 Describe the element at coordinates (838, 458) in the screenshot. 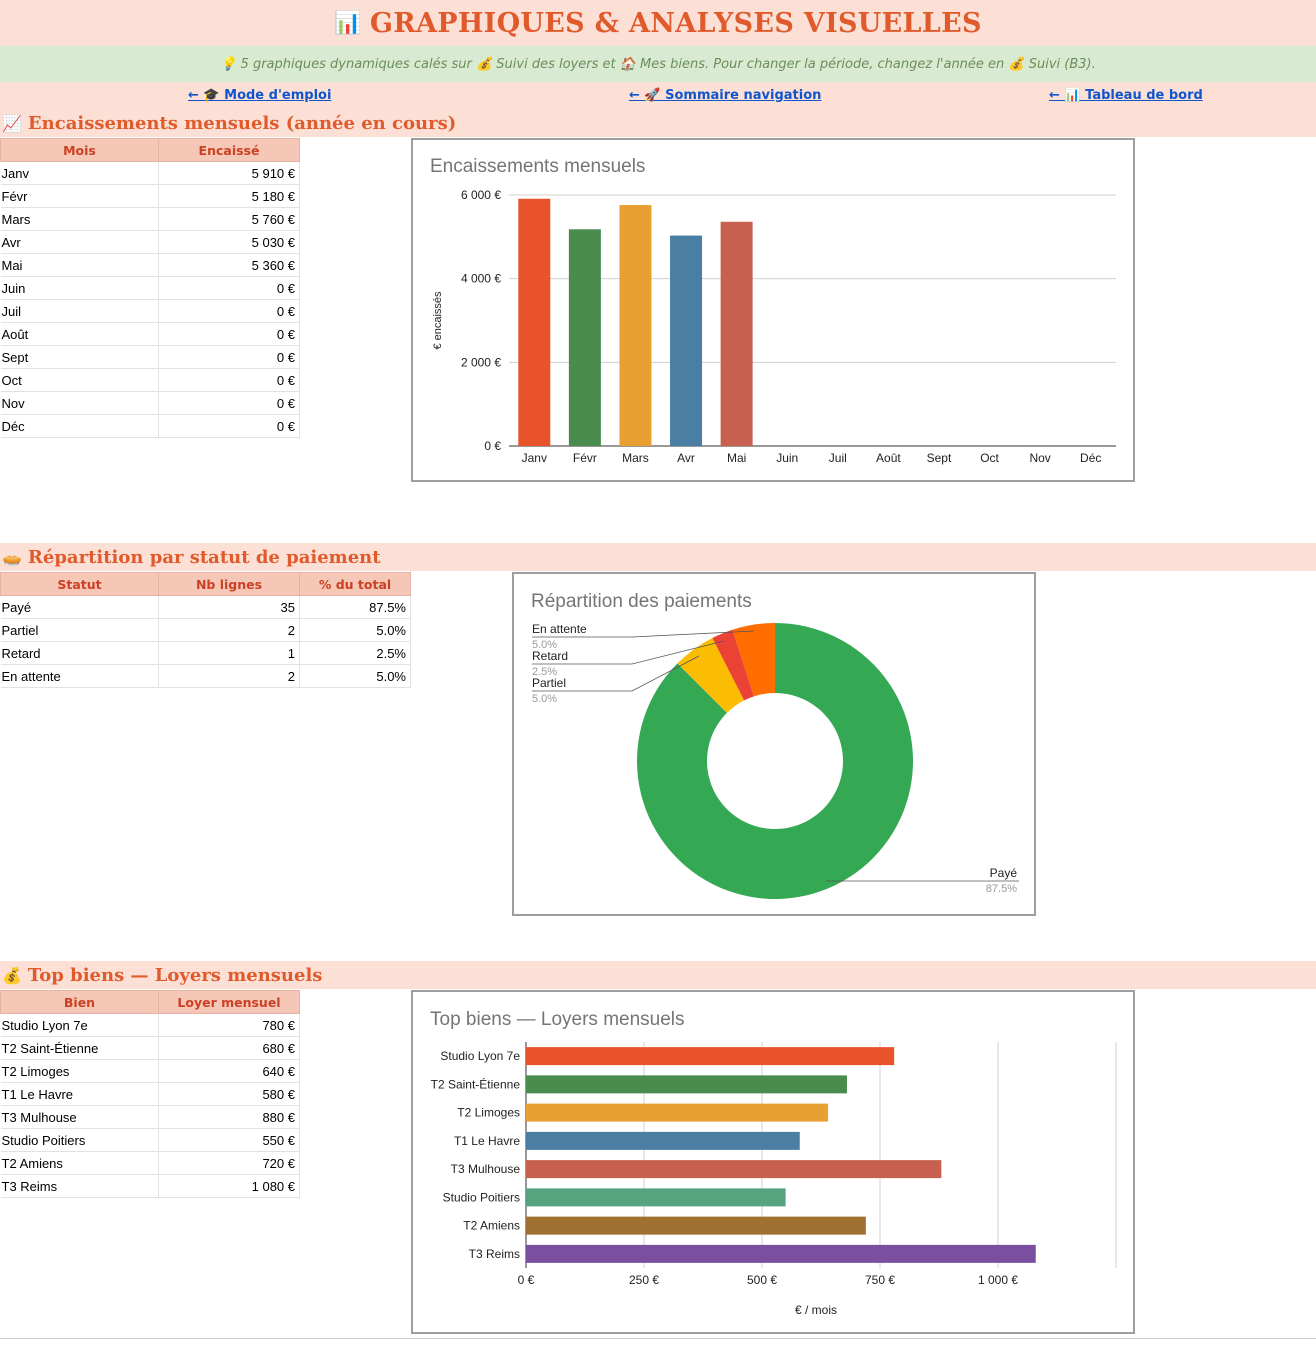

I see `x-tick-label: Juil` at that location.